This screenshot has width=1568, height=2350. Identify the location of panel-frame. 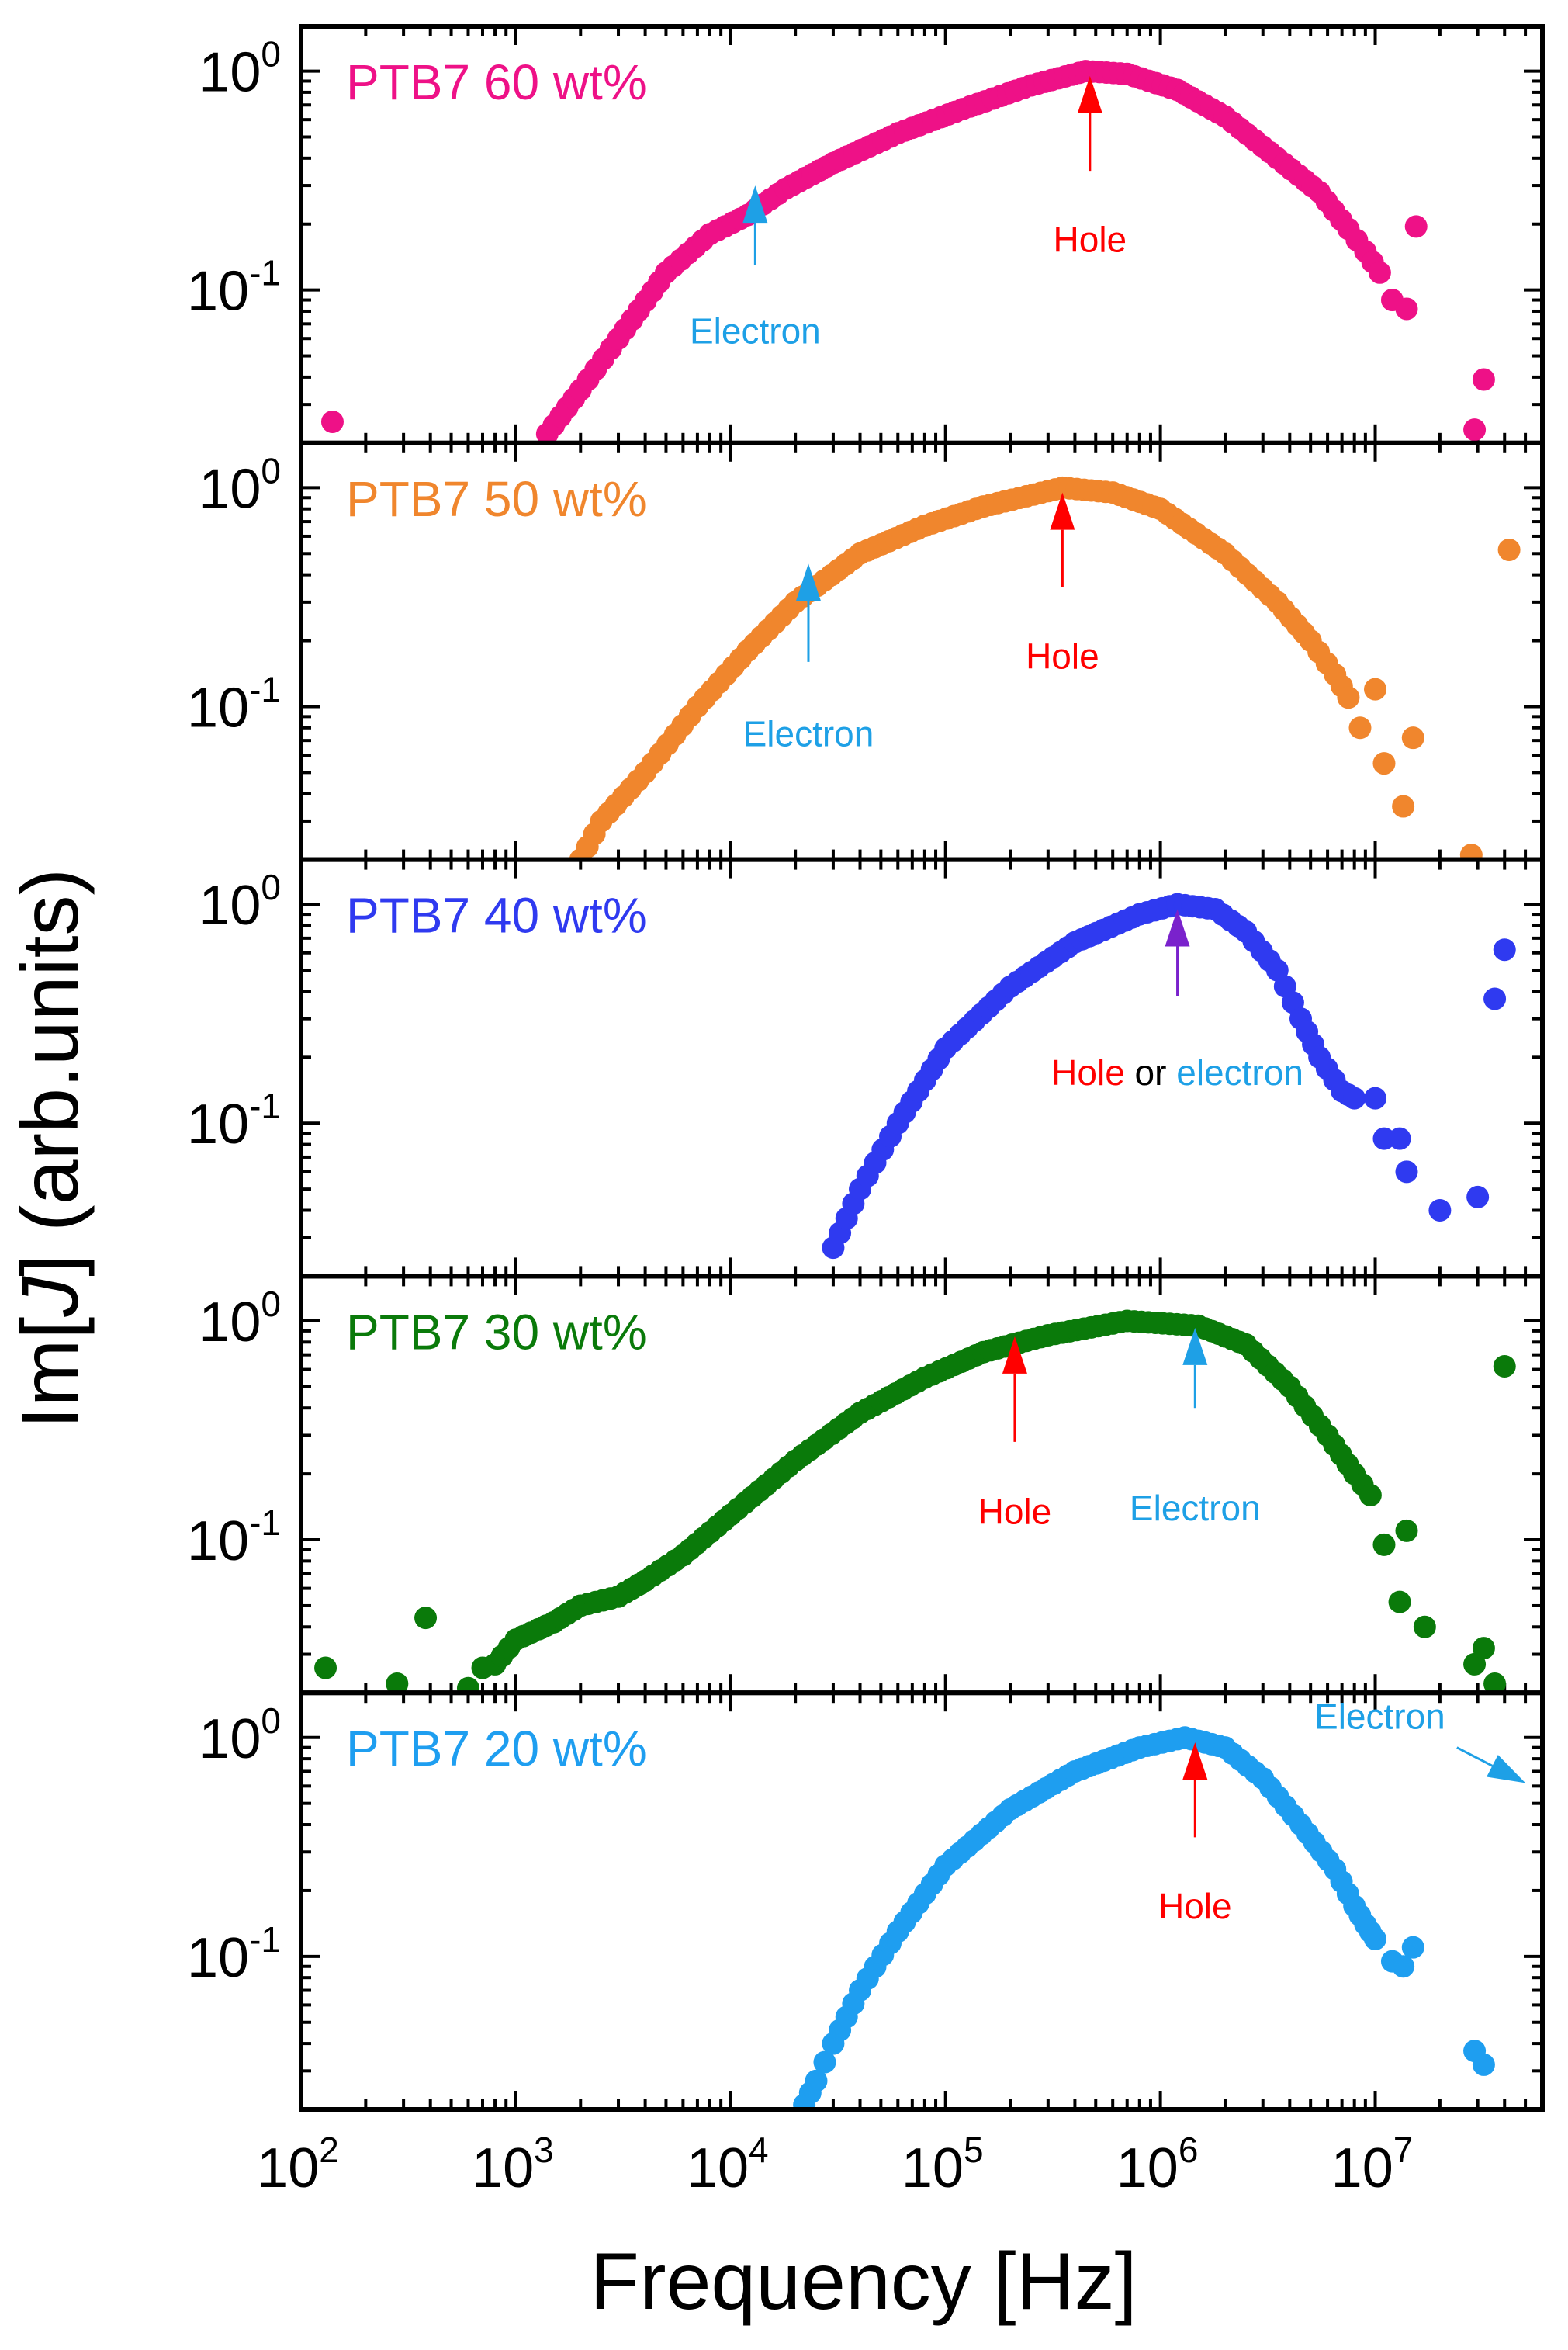
(922, 1901).